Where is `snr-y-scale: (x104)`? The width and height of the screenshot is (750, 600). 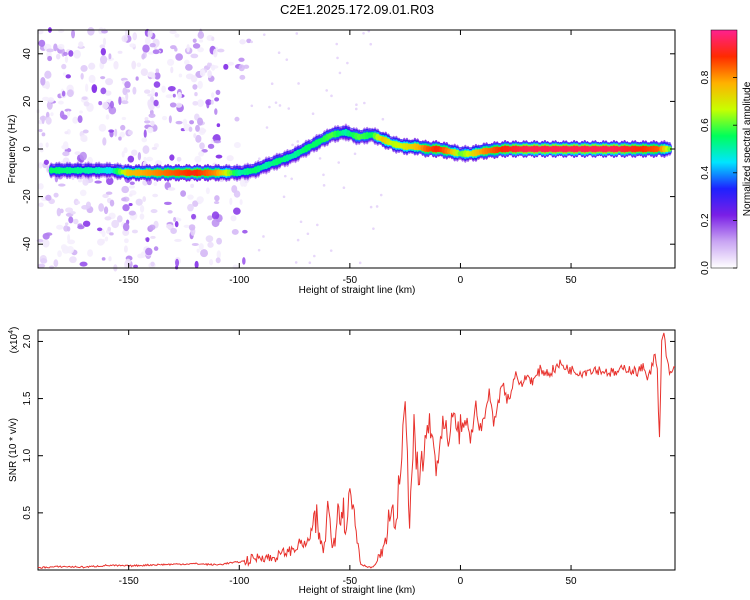
snr-y-scale: (x104) is located at coordinates (14, 340).